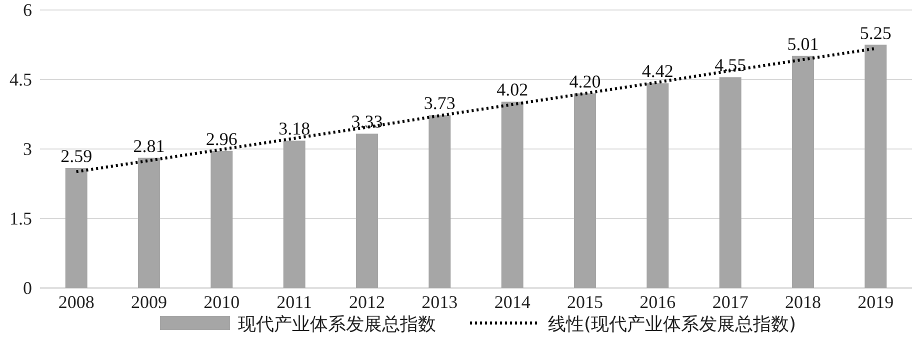 This screenshot has height=348, width=921. Describe the element at coordinates (803, 302) in the screenshot. I see `x-tick-label: 2018` at that location.